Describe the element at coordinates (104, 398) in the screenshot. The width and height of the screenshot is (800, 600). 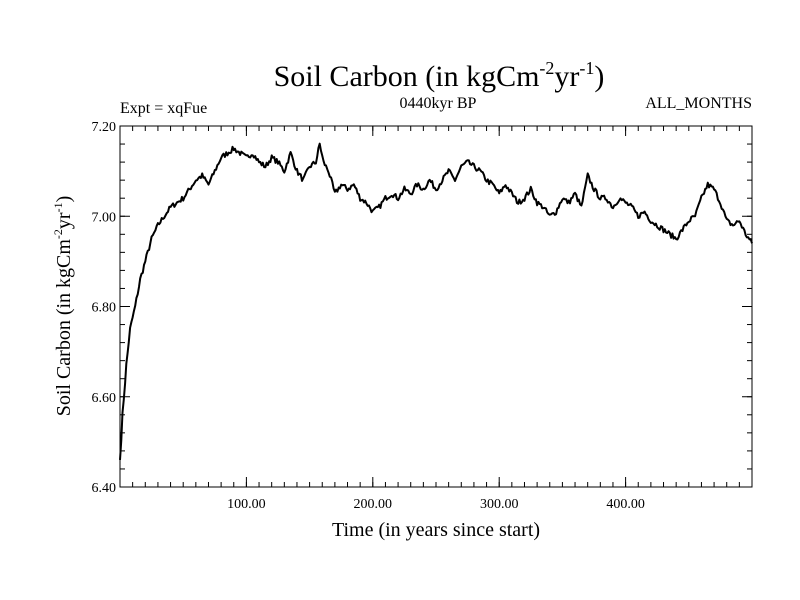
I see `y-tick-label: 6.60` at that location.